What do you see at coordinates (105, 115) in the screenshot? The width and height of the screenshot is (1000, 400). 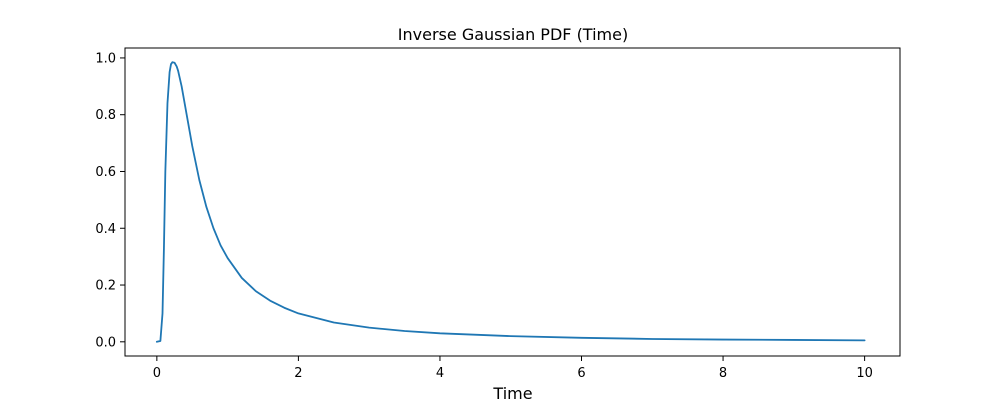 I see `y-tick-label: 0.8` at bounding box center [105, 115].